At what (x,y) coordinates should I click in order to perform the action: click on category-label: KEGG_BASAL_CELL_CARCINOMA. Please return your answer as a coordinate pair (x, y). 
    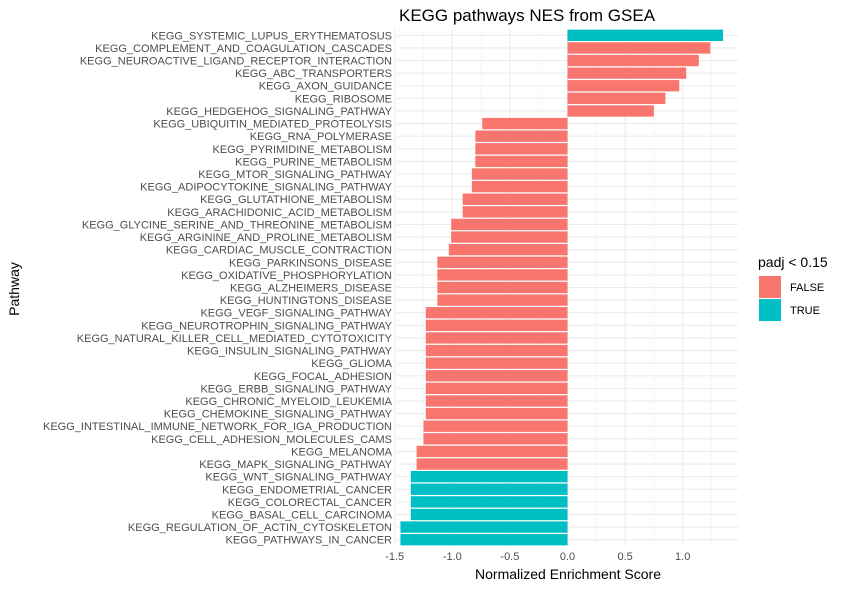
    Looking at the image, I should click on (302, 515).